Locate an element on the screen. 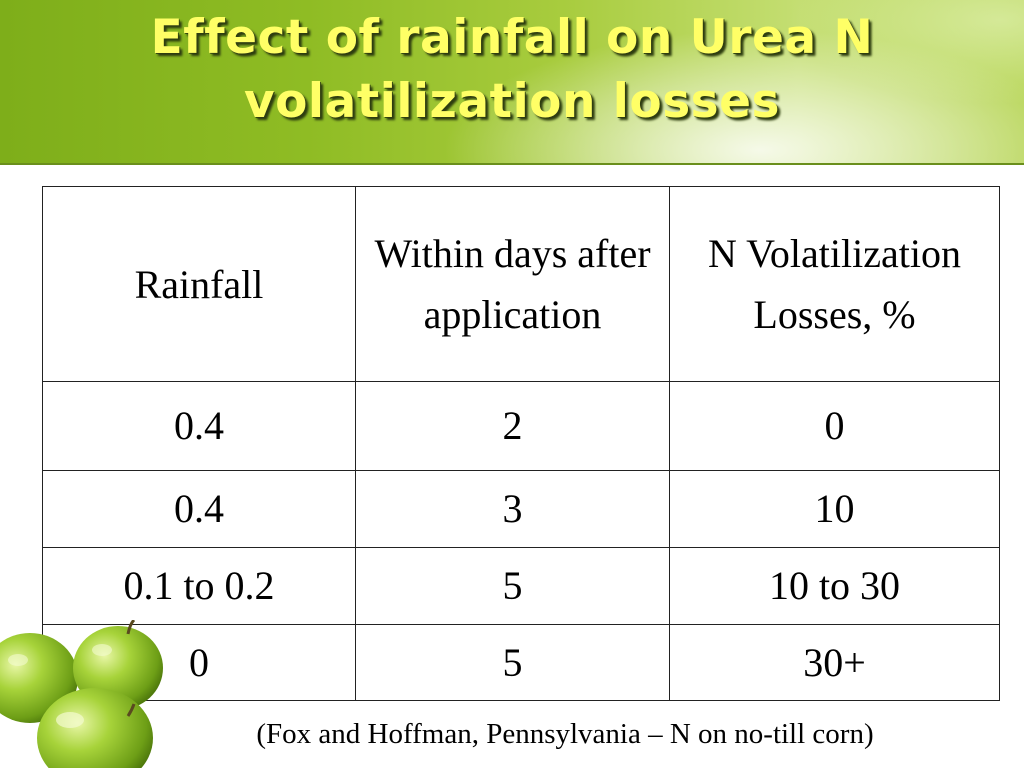 This screenshot has width=1024, height=768. cell-losses: 10 is located at coordinates (834, 509).